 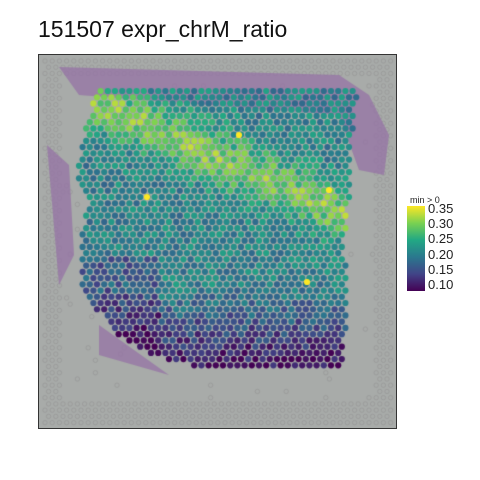 I want to click on plot-title: 151507 expr_chrM_ratio, so click(x=163, y=29).